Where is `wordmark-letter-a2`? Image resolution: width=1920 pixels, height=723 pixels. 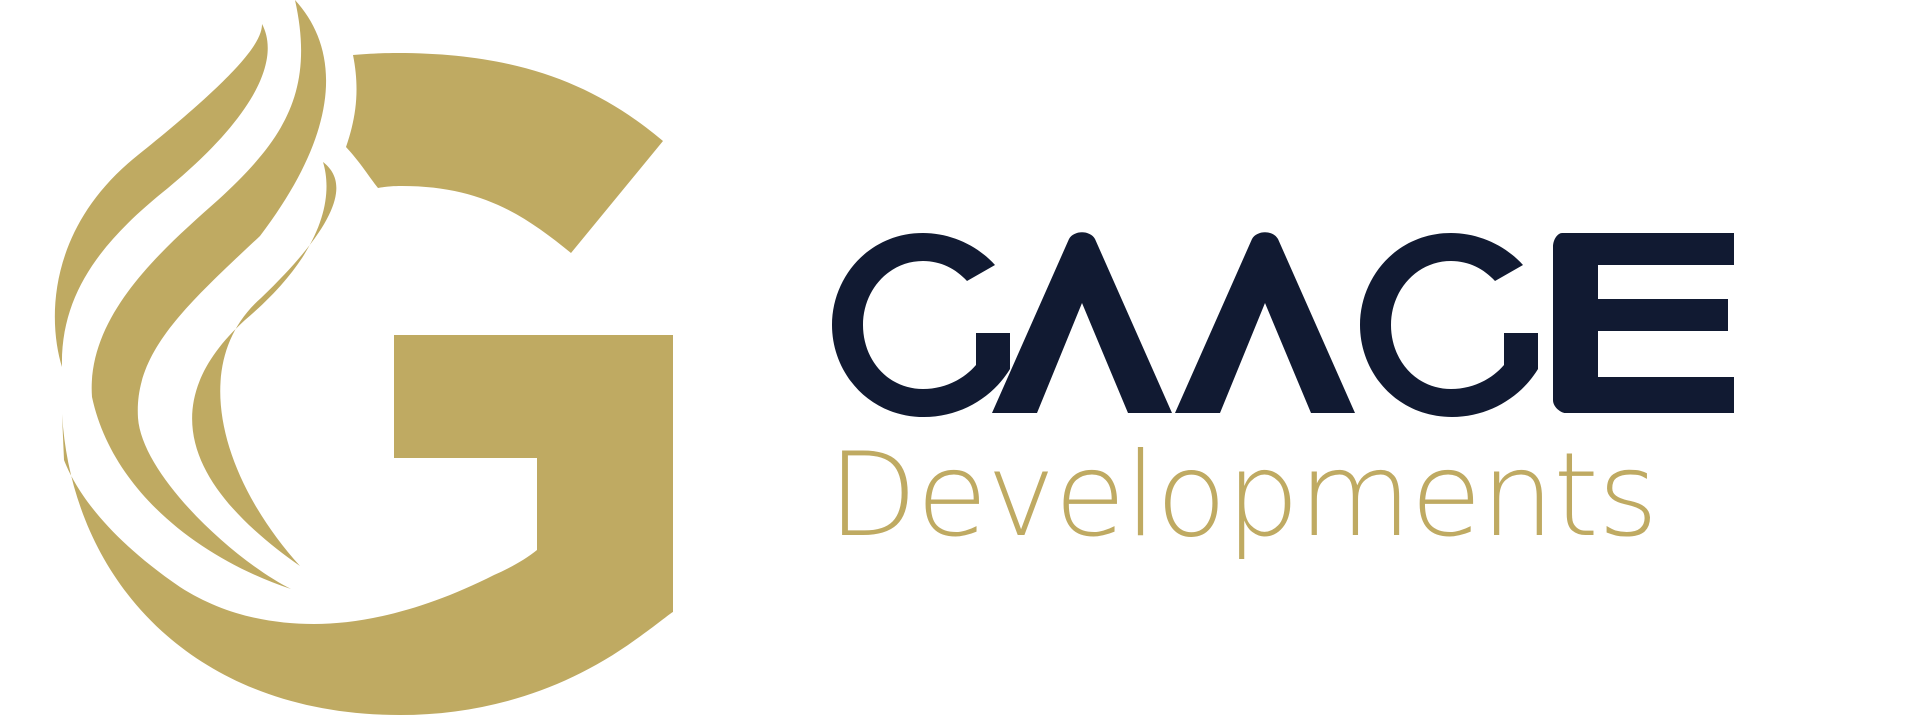
wordmark-letter-a2 is located at coordinates (1265, 322).